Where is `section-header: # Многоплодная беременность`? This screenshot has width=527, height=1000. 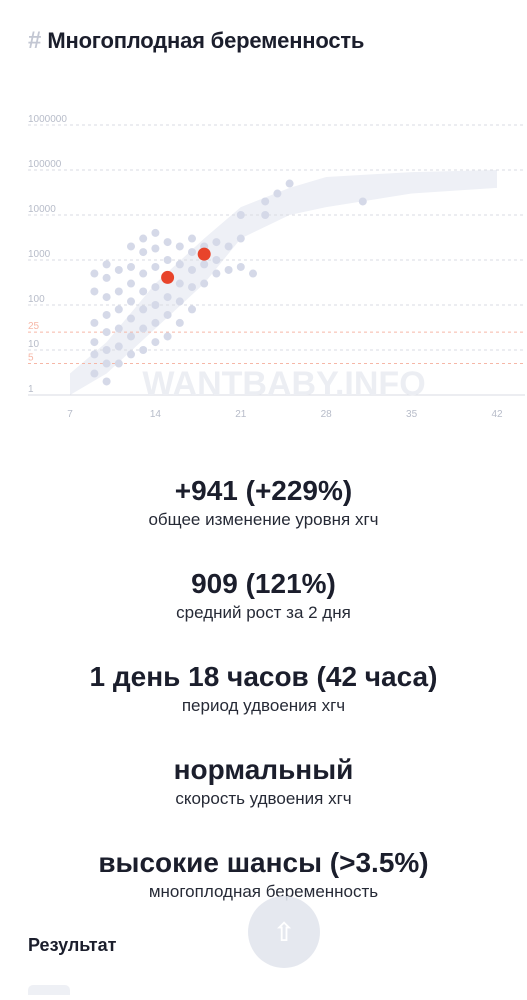 section-header: # Многоплодная беременность is located at coordinates (196, 41).